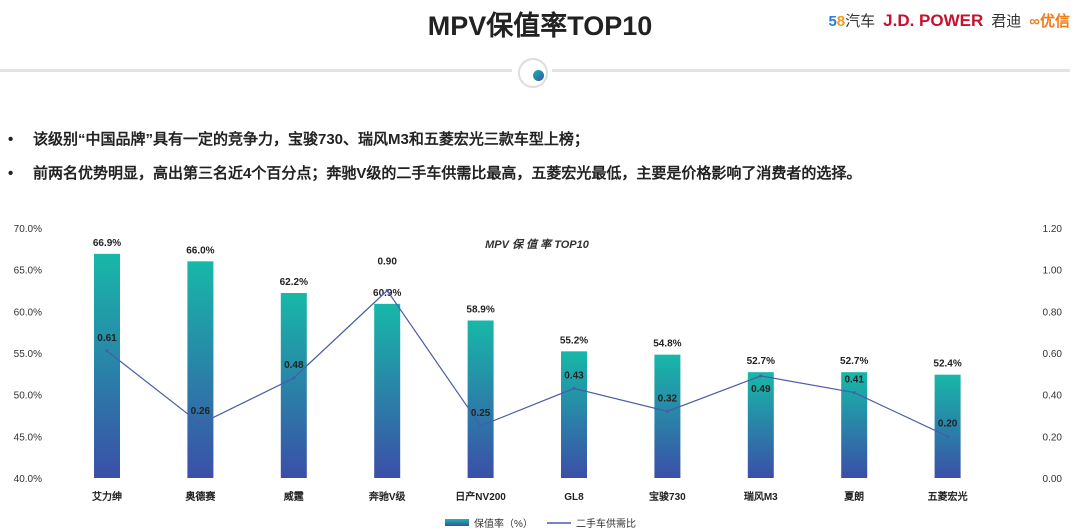  I want to click on bar-label: 60.9%, so click(387, 293).